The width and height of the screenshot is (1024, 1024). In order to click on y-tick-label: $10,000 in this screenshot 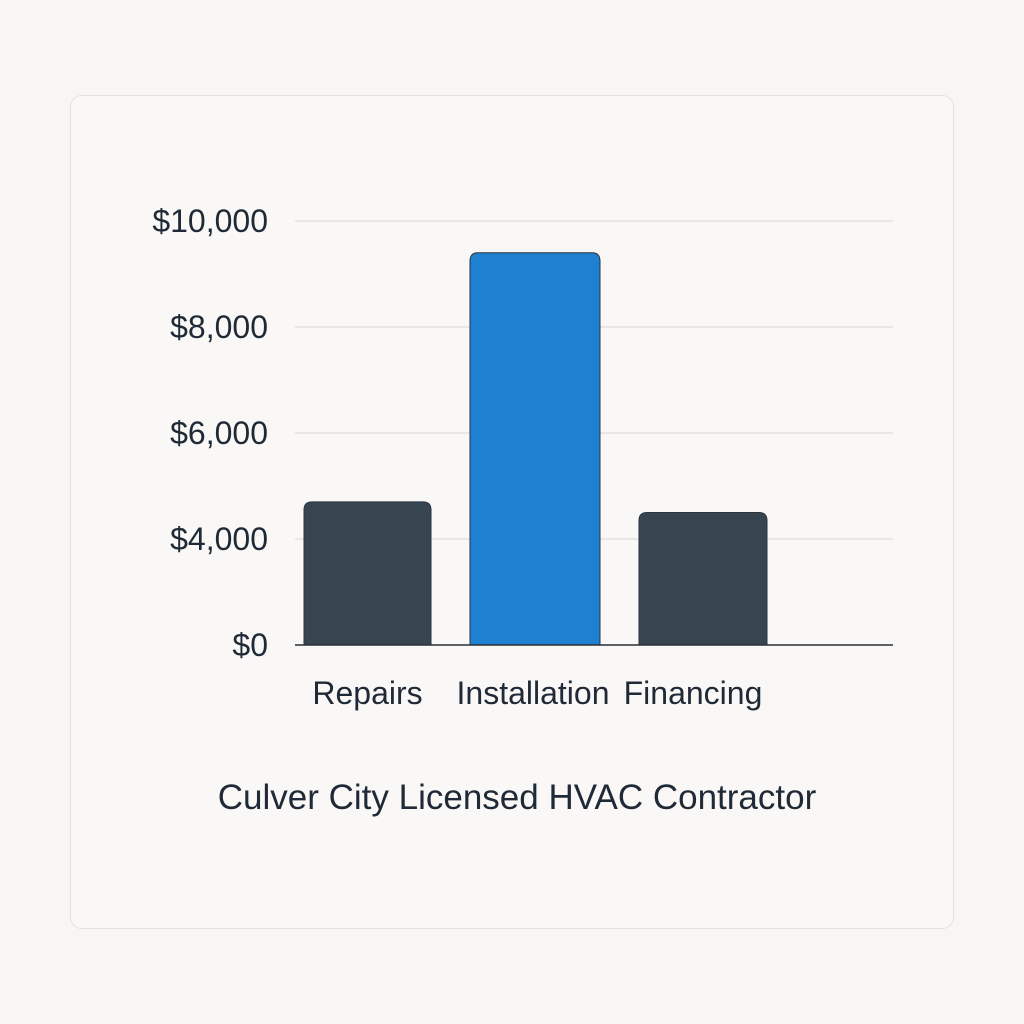, I will do `click(210, 221)`.